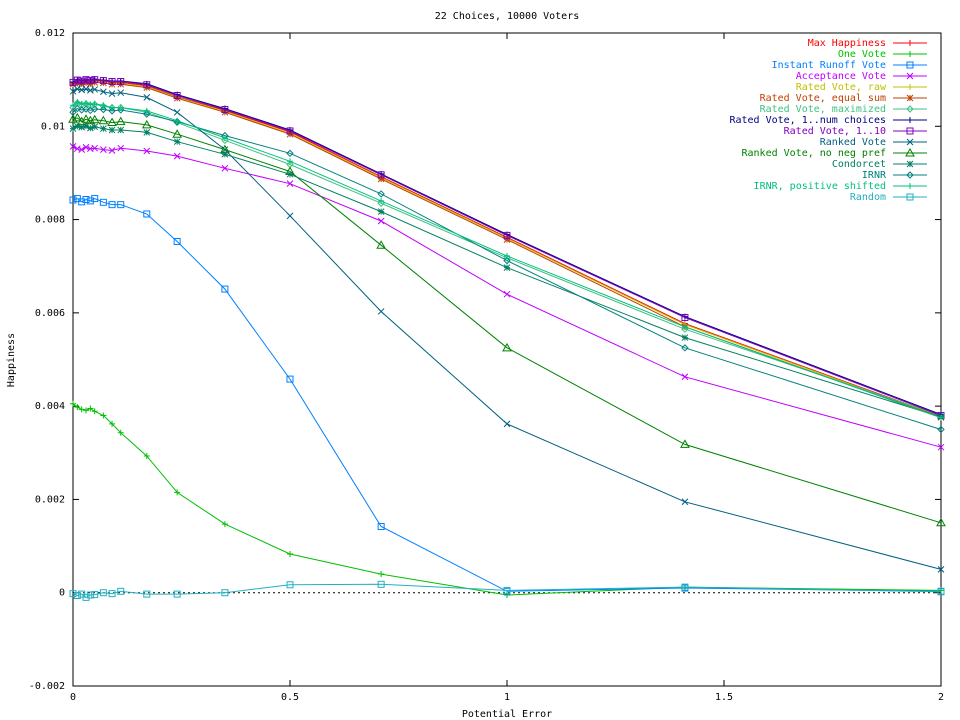 The image size is (960, 720). Describe the element at coordinates (874, 175) in the screenshot. I see `legend-label: IRNR` at that location.